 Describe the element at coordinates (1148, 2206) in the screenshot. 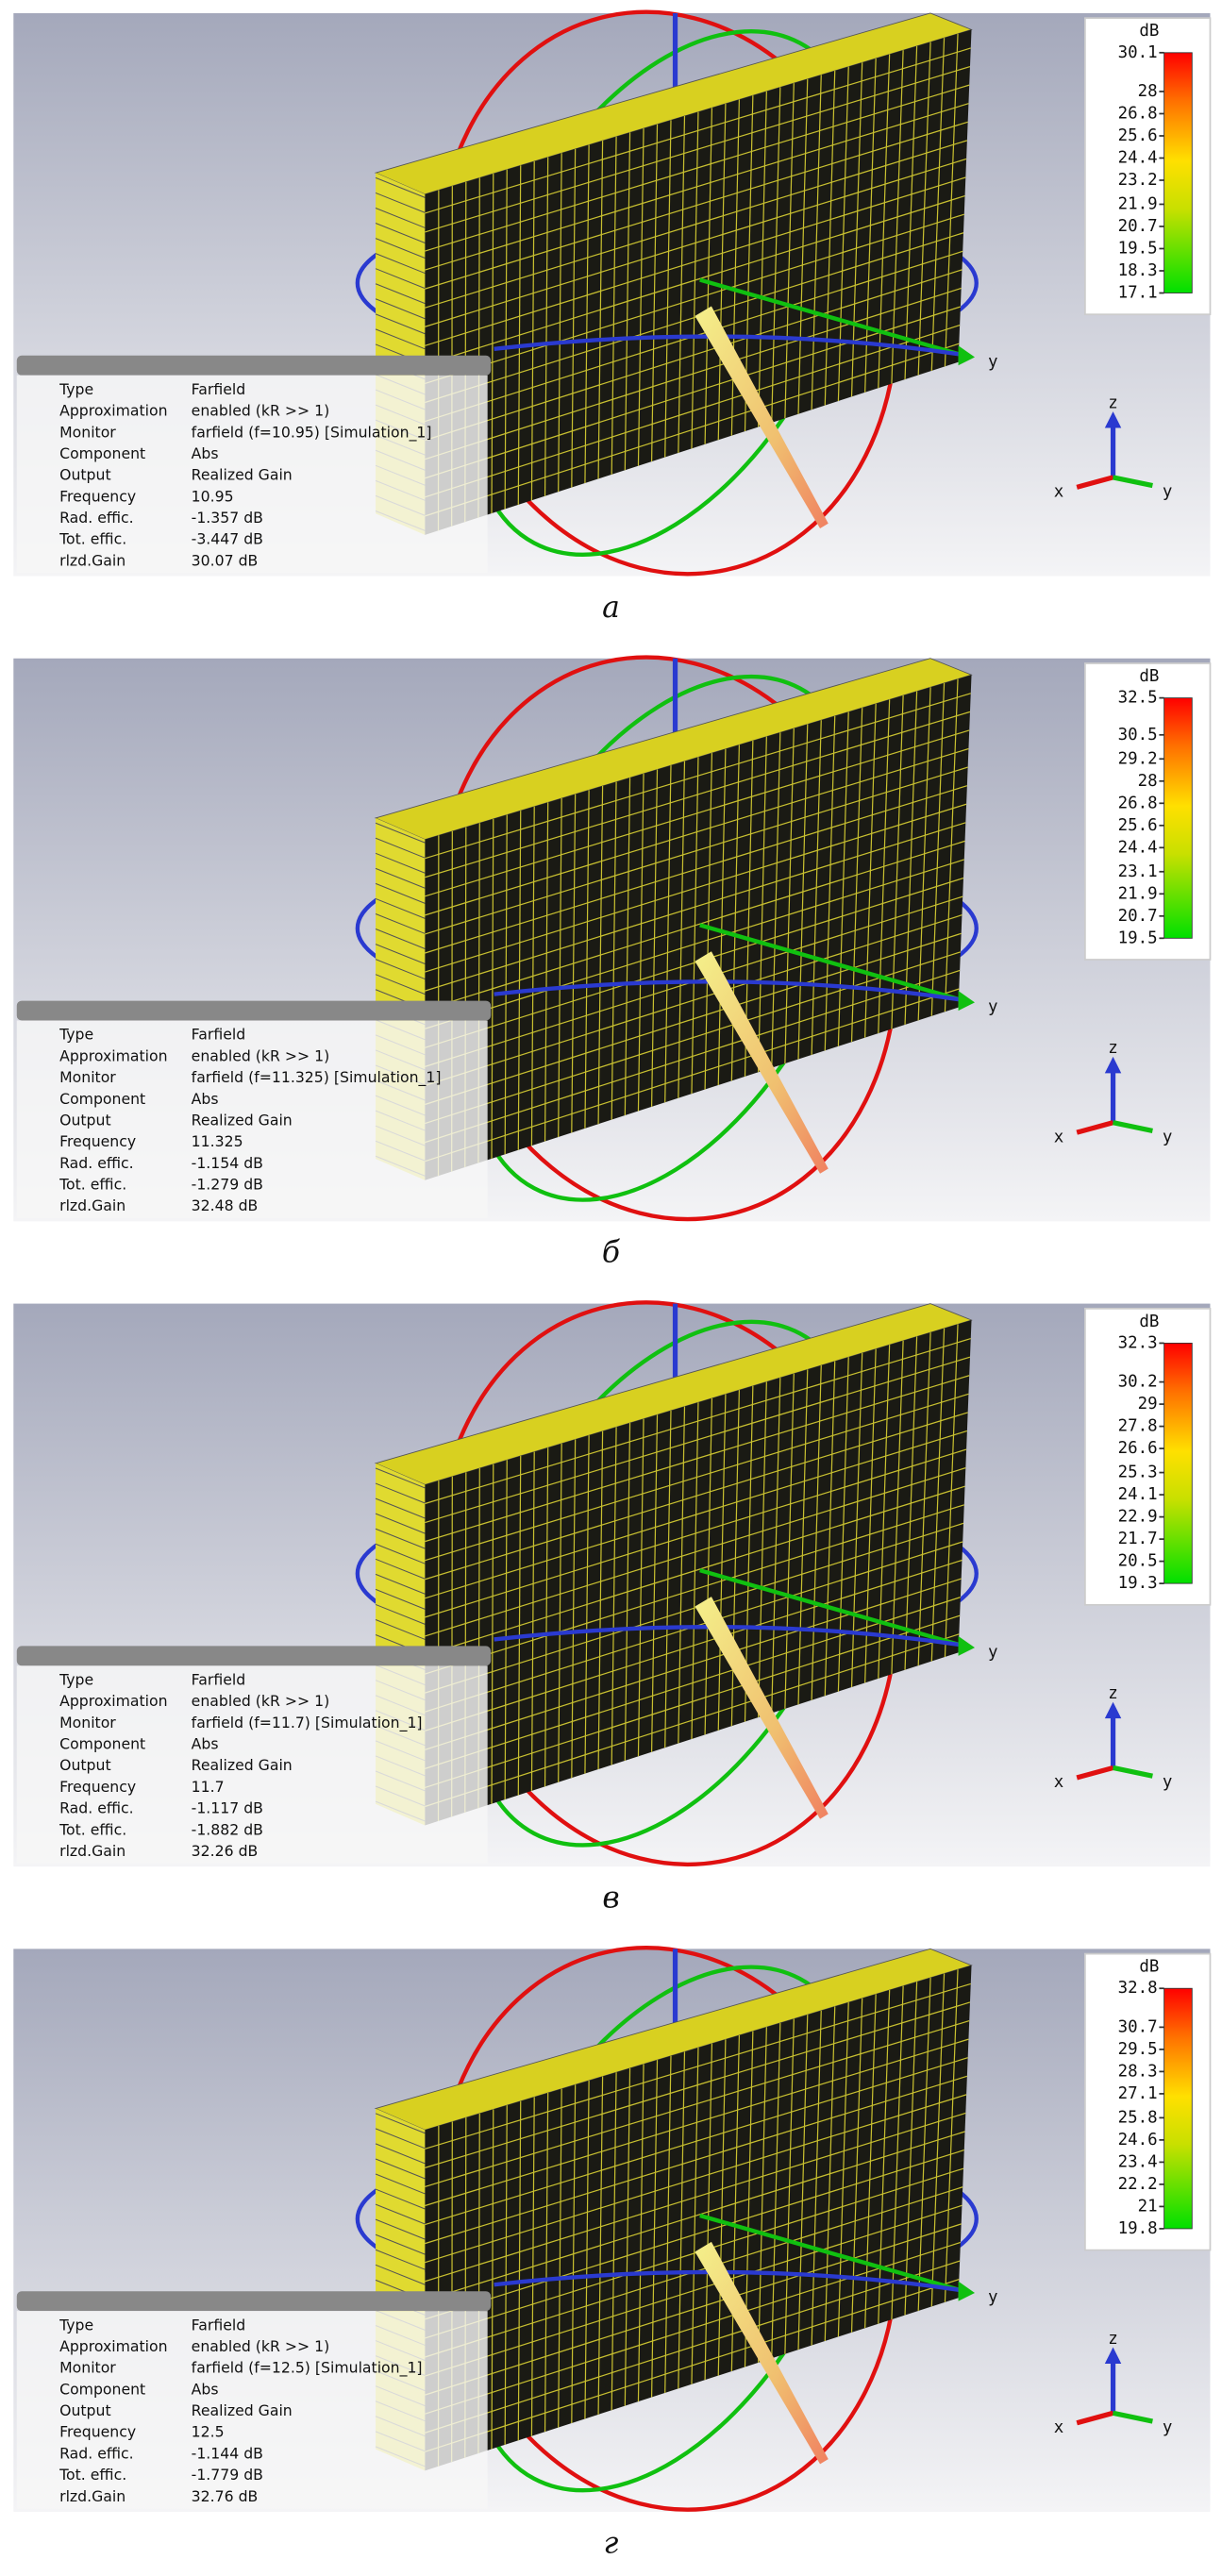

I see `colorbar-tick-label: 21` at that location.